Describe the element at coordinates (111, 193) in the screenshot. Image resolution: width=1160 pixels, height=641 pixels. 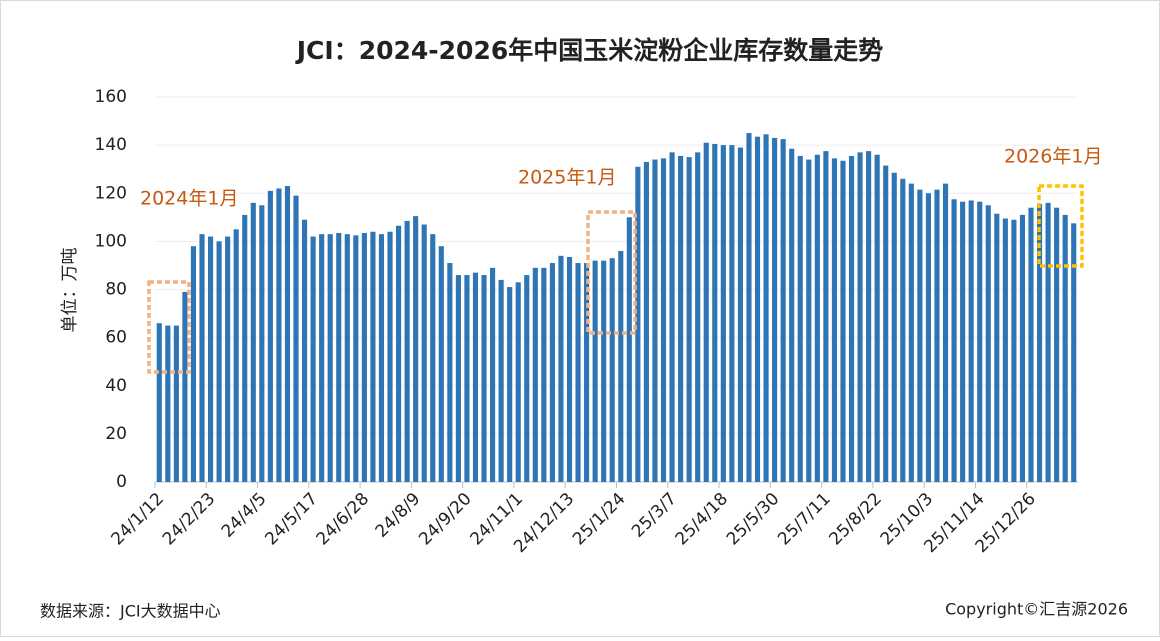
I see `y-tick-label: 120` at that location.